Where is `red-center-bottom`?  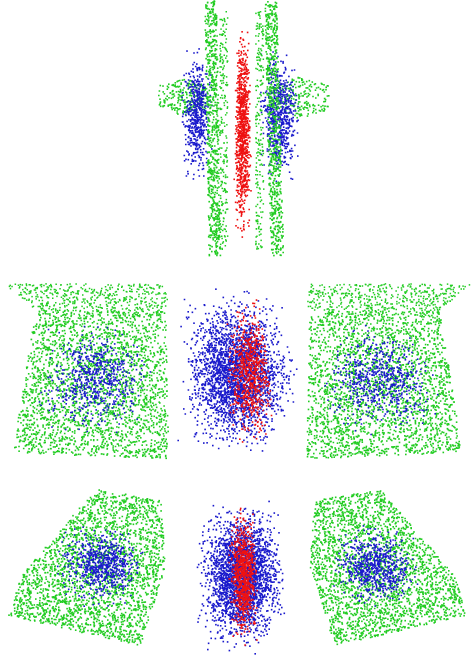 red-center-bottom is located at coordinates (243, 576).